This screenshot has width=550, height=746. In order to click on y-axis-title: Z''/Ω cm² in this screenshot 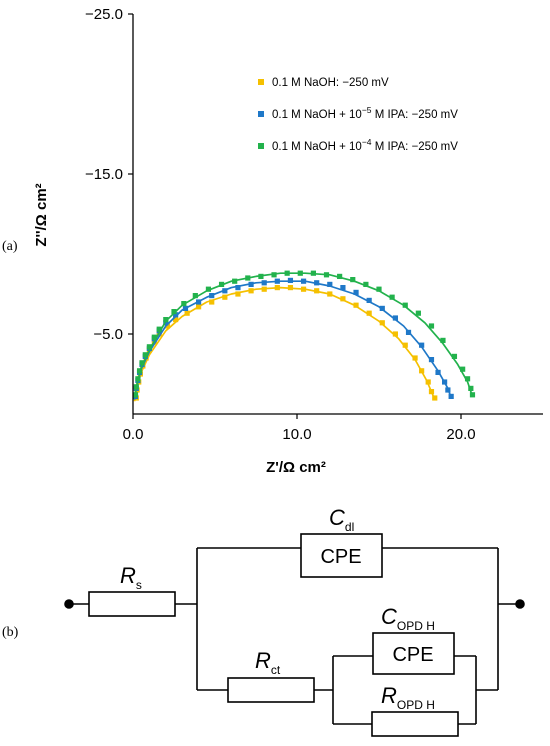, I will do `click(41, 214)`.